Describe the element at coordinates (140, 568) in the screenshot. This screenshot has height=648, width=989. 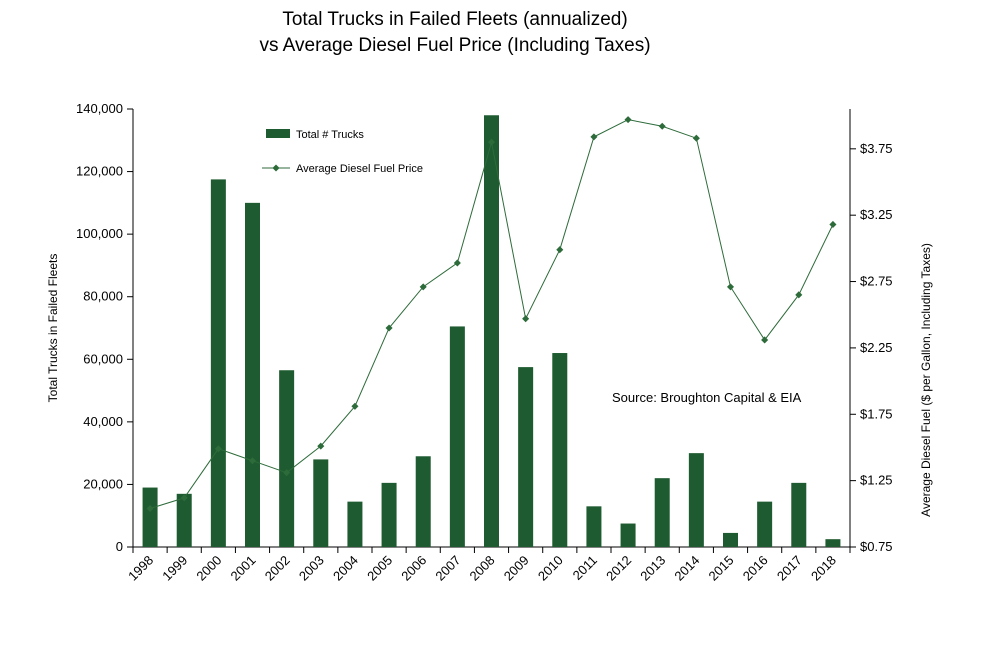
I see `x-axis-tick-label: 1998` at that location.